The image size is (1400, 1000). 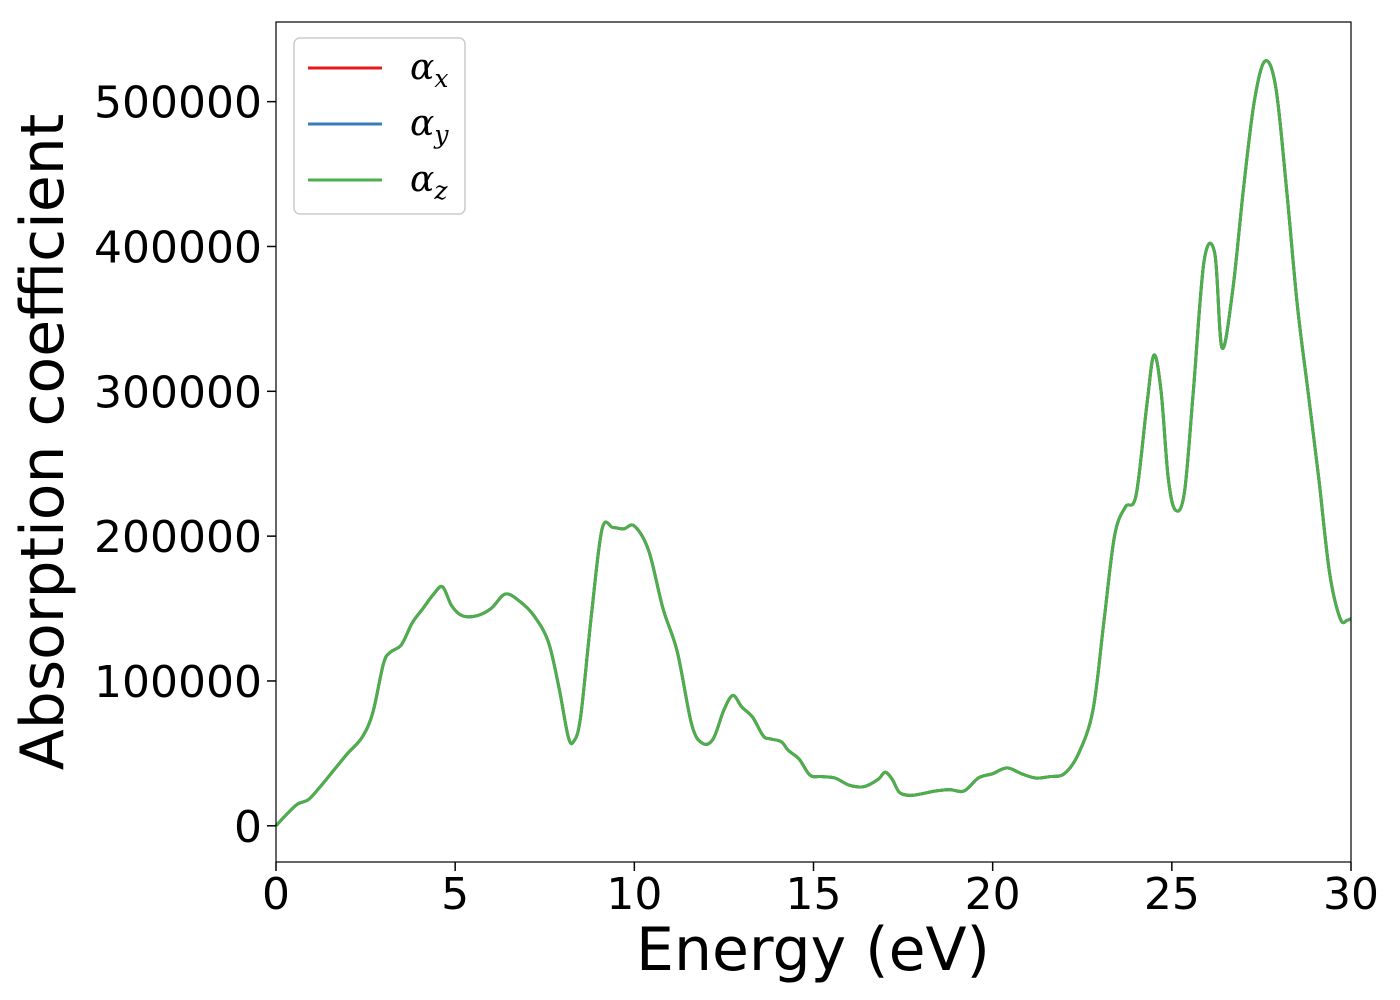 I want to click on y-tick-label: 0, so click(x=248, y=827).